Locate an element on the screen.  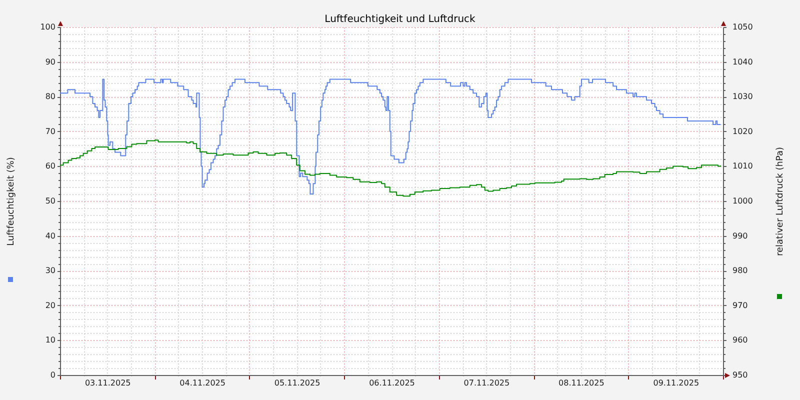
y-tick-label: 0 is located at coordinates (53, 375).